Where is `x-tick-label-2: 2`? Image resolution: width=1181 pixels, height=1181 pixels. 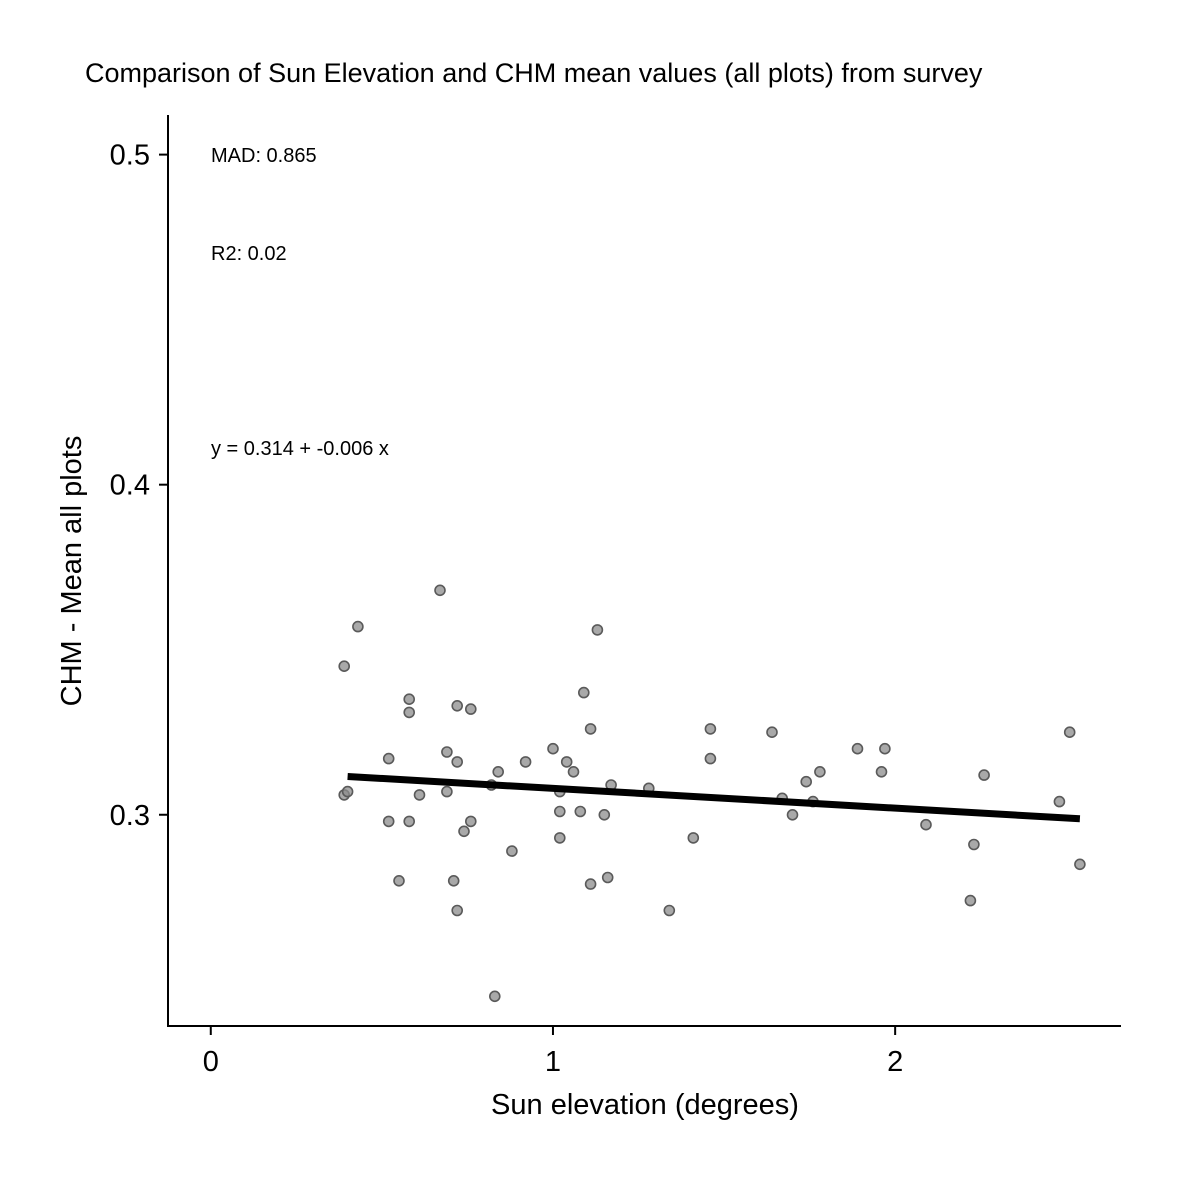
x-tick-label-2: 2 is located at coordinates (895, 1062).